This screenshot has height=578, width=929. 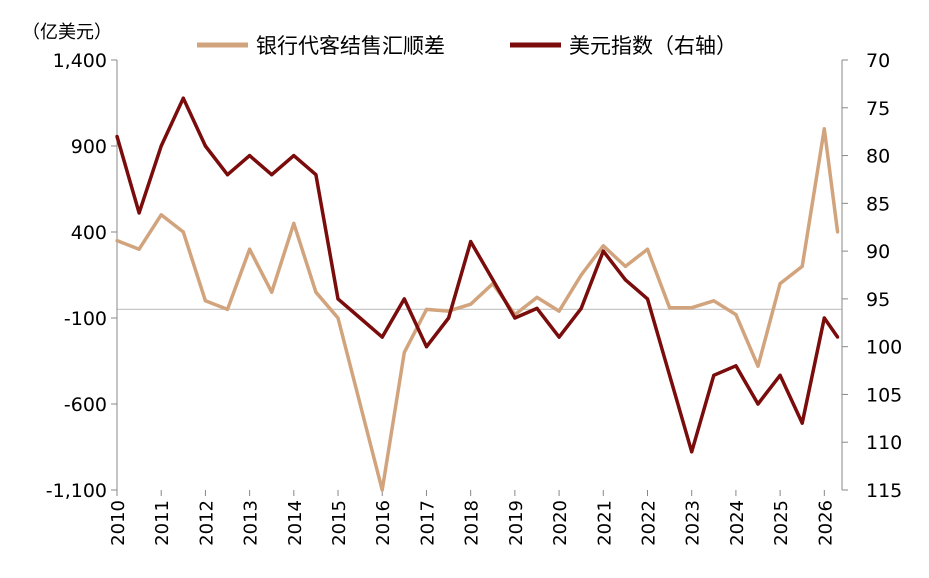 I want to click on x-axis-tick-label: 2016, so click(x=383, y=523).